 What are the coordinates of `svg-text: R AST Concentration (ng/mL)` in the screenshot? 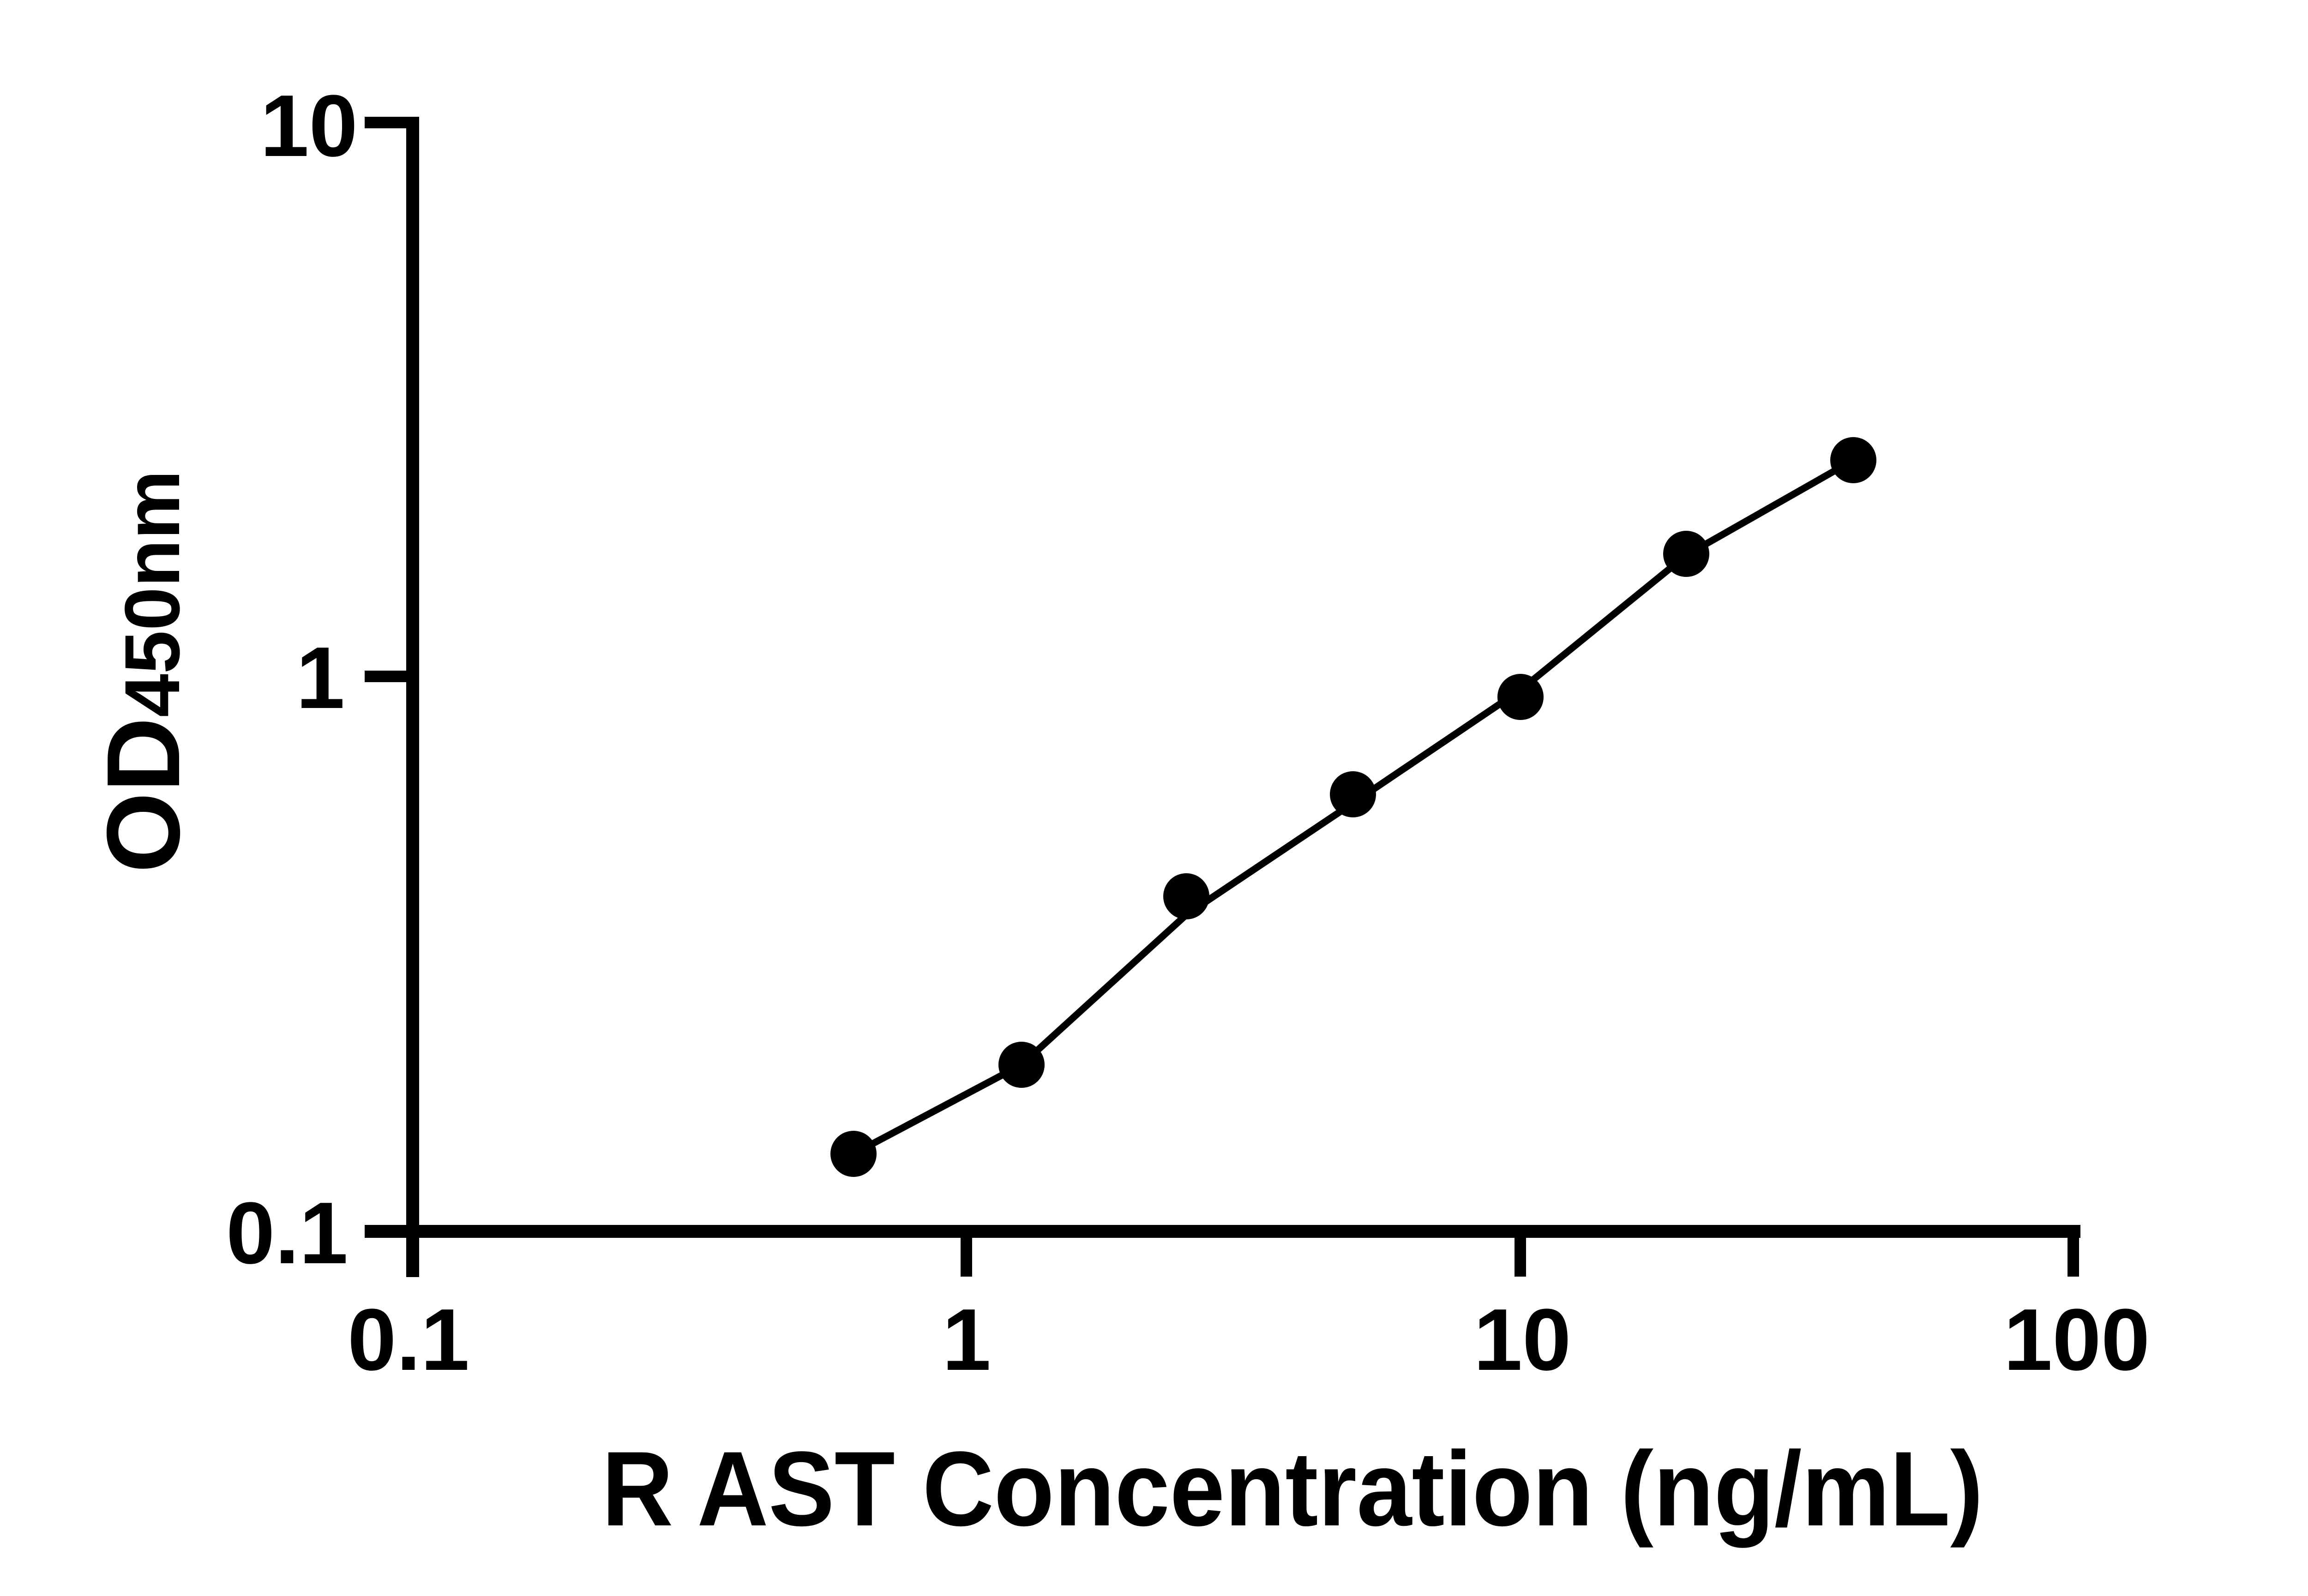 It's located at (1292, 1489).